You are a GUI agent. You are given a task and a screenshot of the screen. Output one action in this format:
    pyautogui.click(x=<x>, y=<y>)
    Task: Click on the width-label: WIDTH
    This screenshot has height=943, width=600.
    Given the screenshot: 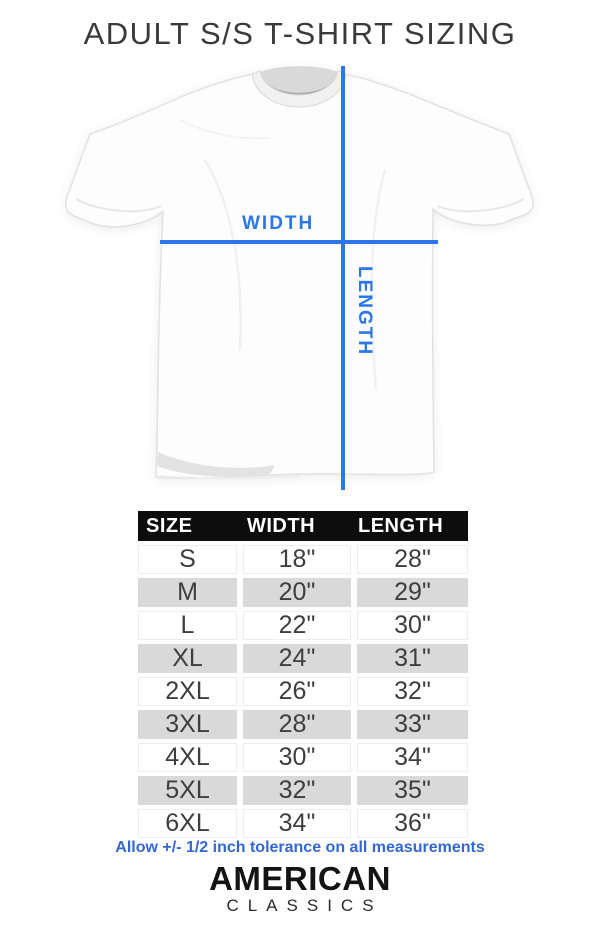 What is the action you would take?
    pyautogui.click(x=278, y=223)
    